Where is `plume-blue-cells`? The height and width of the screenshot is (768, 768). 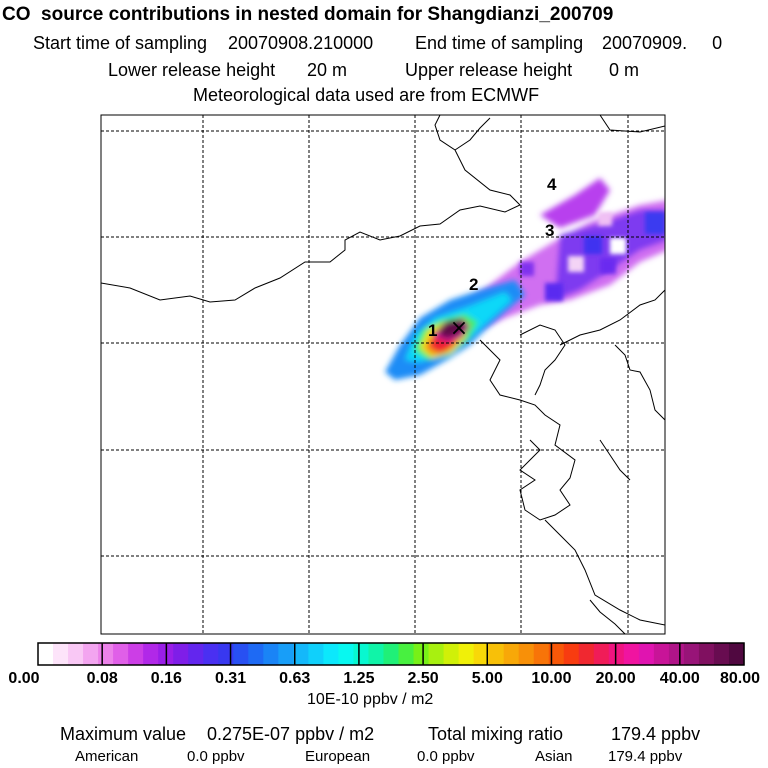
plume-blue-cells is located at coordinates (592, 256).